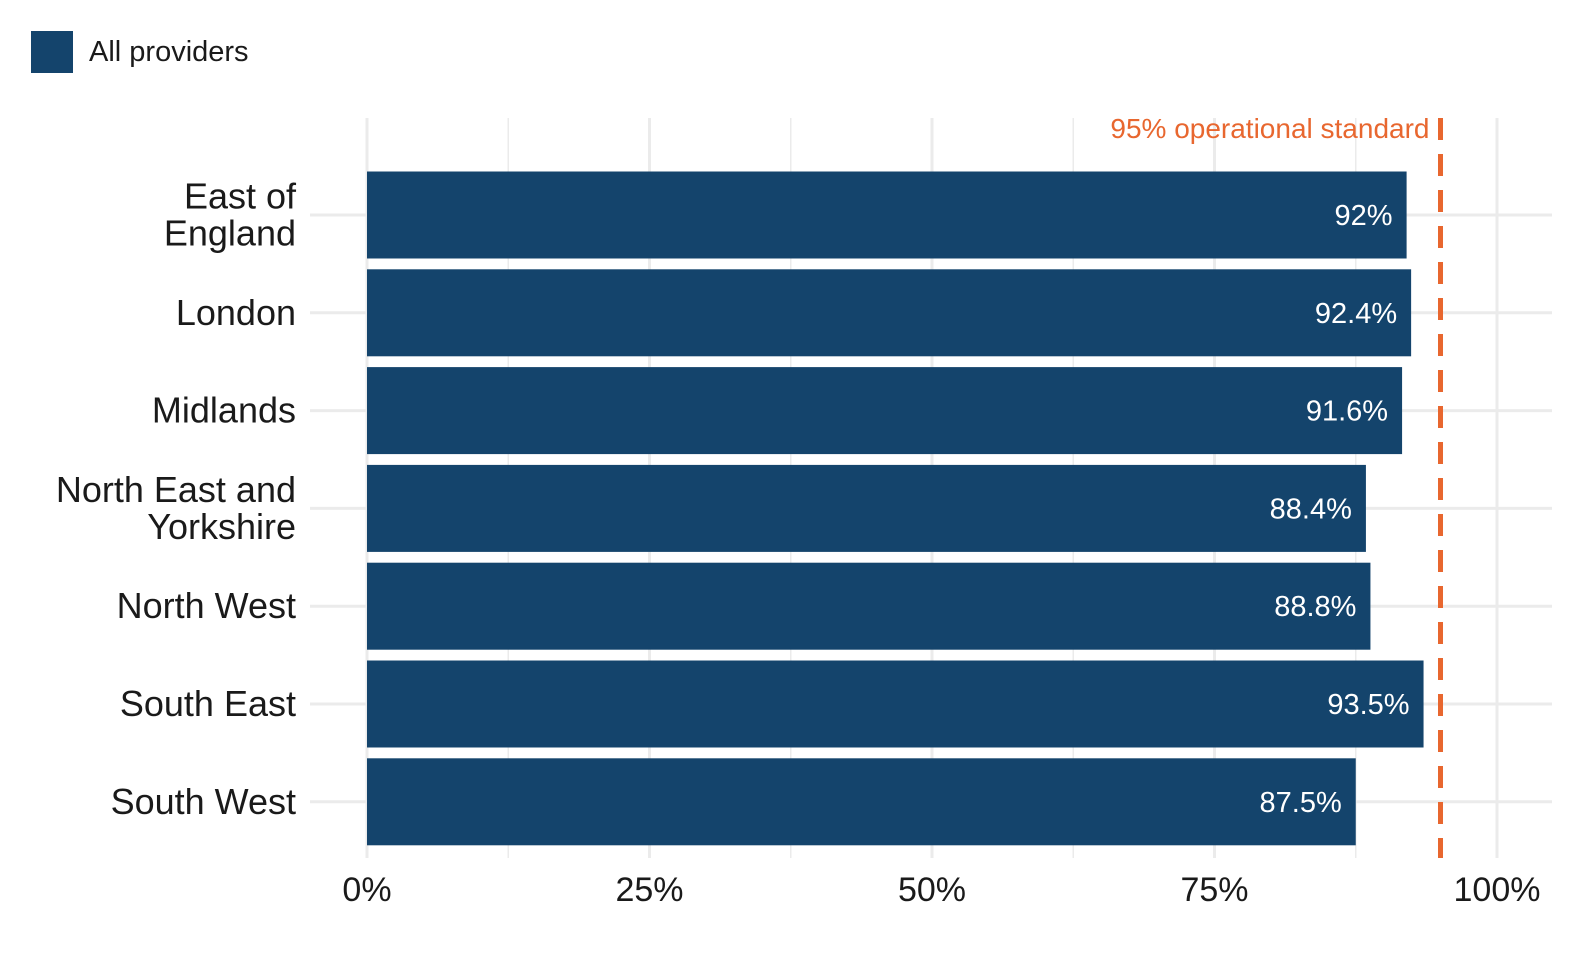 This screenshot has width=1574, height=960. I want to click on x-tick-label: 0%, so click(366, 890).